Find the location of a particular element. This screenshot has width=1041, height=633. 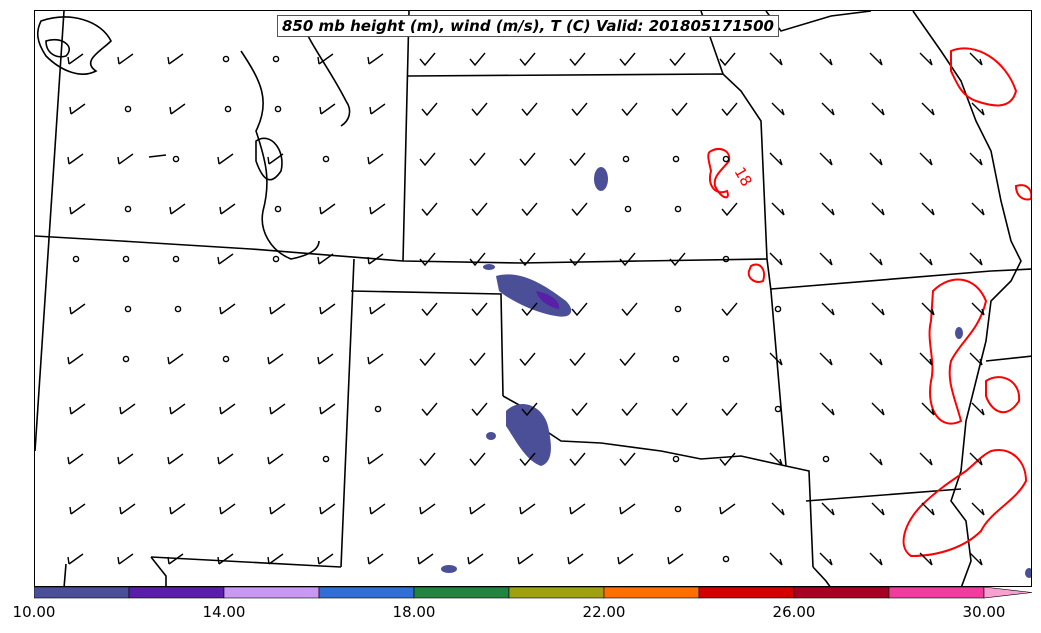

contour-label-18: 18 is located at coordinates (743, 177).